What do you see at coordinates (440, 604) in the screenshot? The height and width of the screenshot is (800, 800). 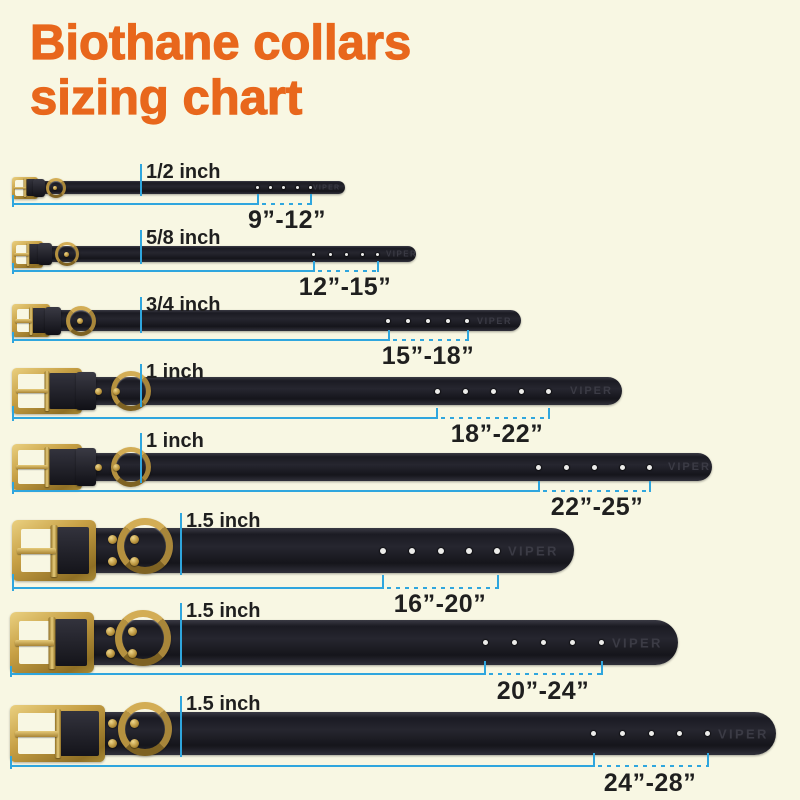 I see `size-range-label: 16”-20”` at bounding box center [440, 604].